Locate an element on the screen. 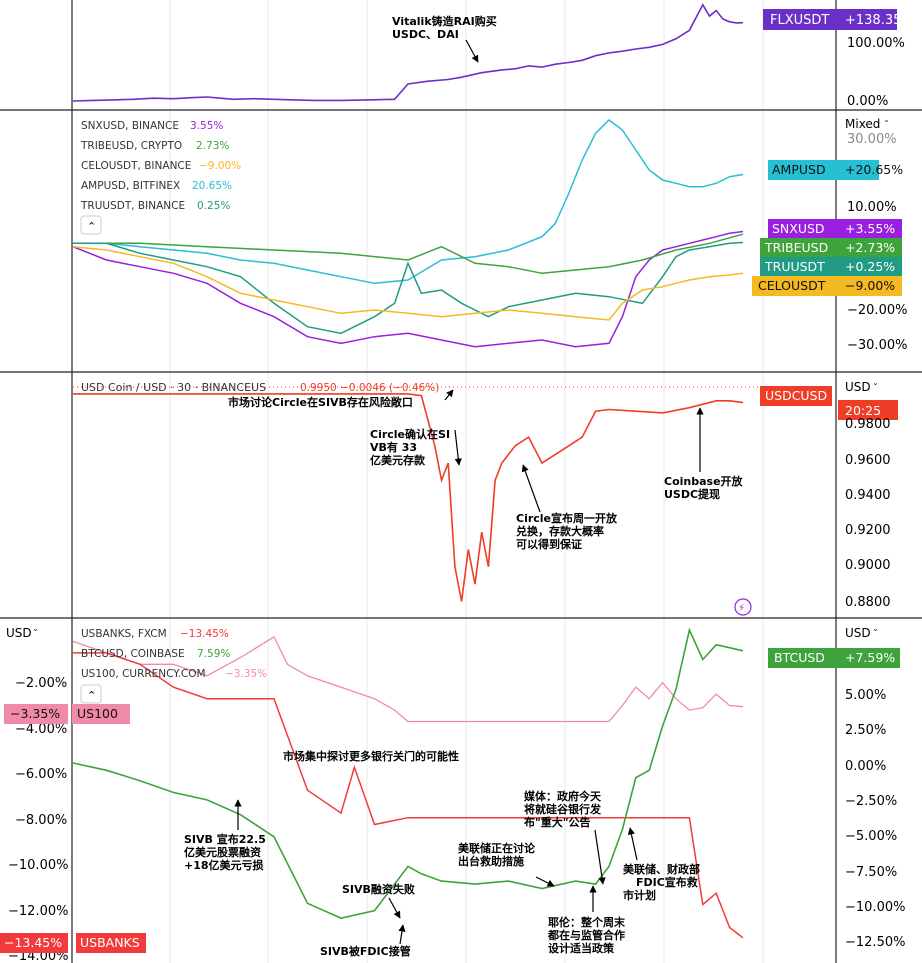 The image size is (922, 963). btc-tag-name: BTCUSD is located at coordinates (799, 657).